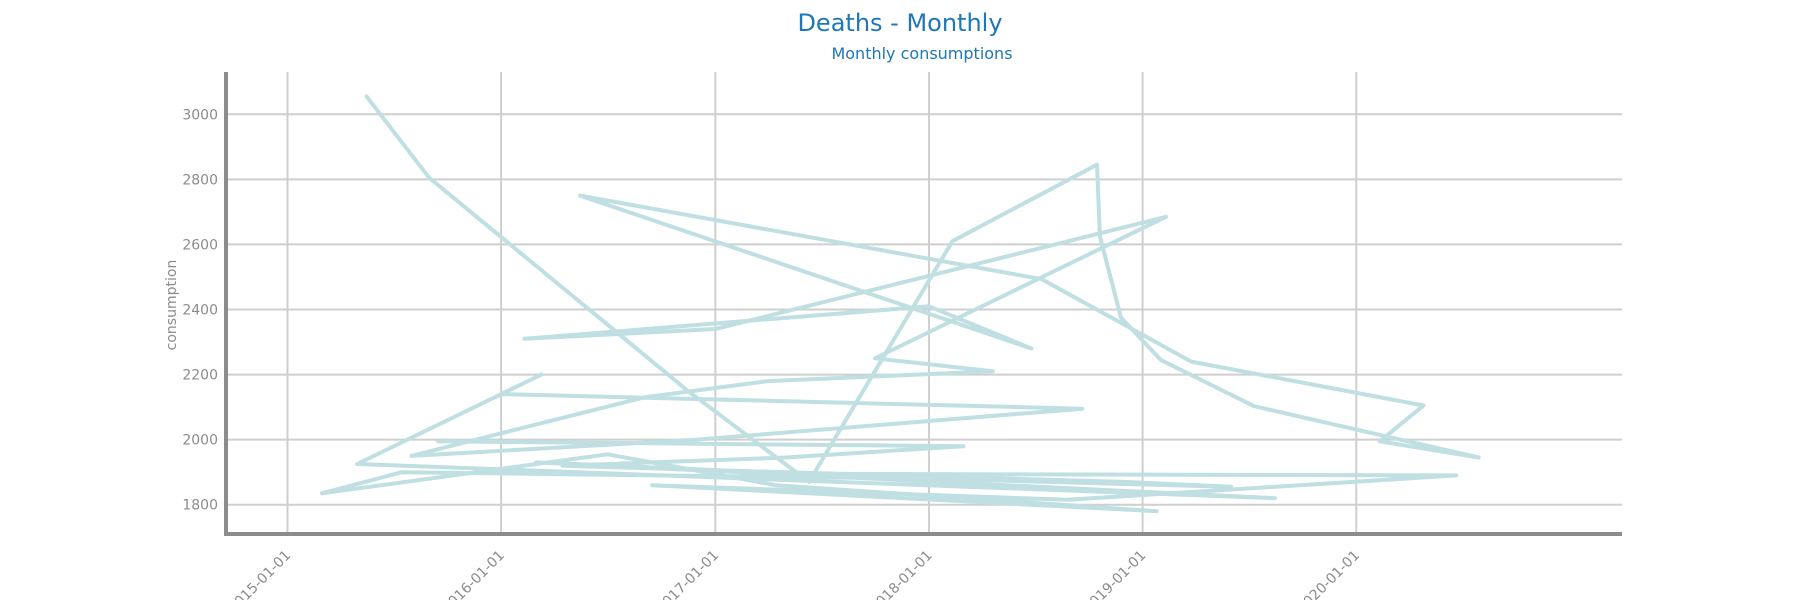 The image size is (1800, 600). Describe the element at coordinates (899, 23) in the screenshot. I see `chart-title: Deaths - Monthly` at that location.